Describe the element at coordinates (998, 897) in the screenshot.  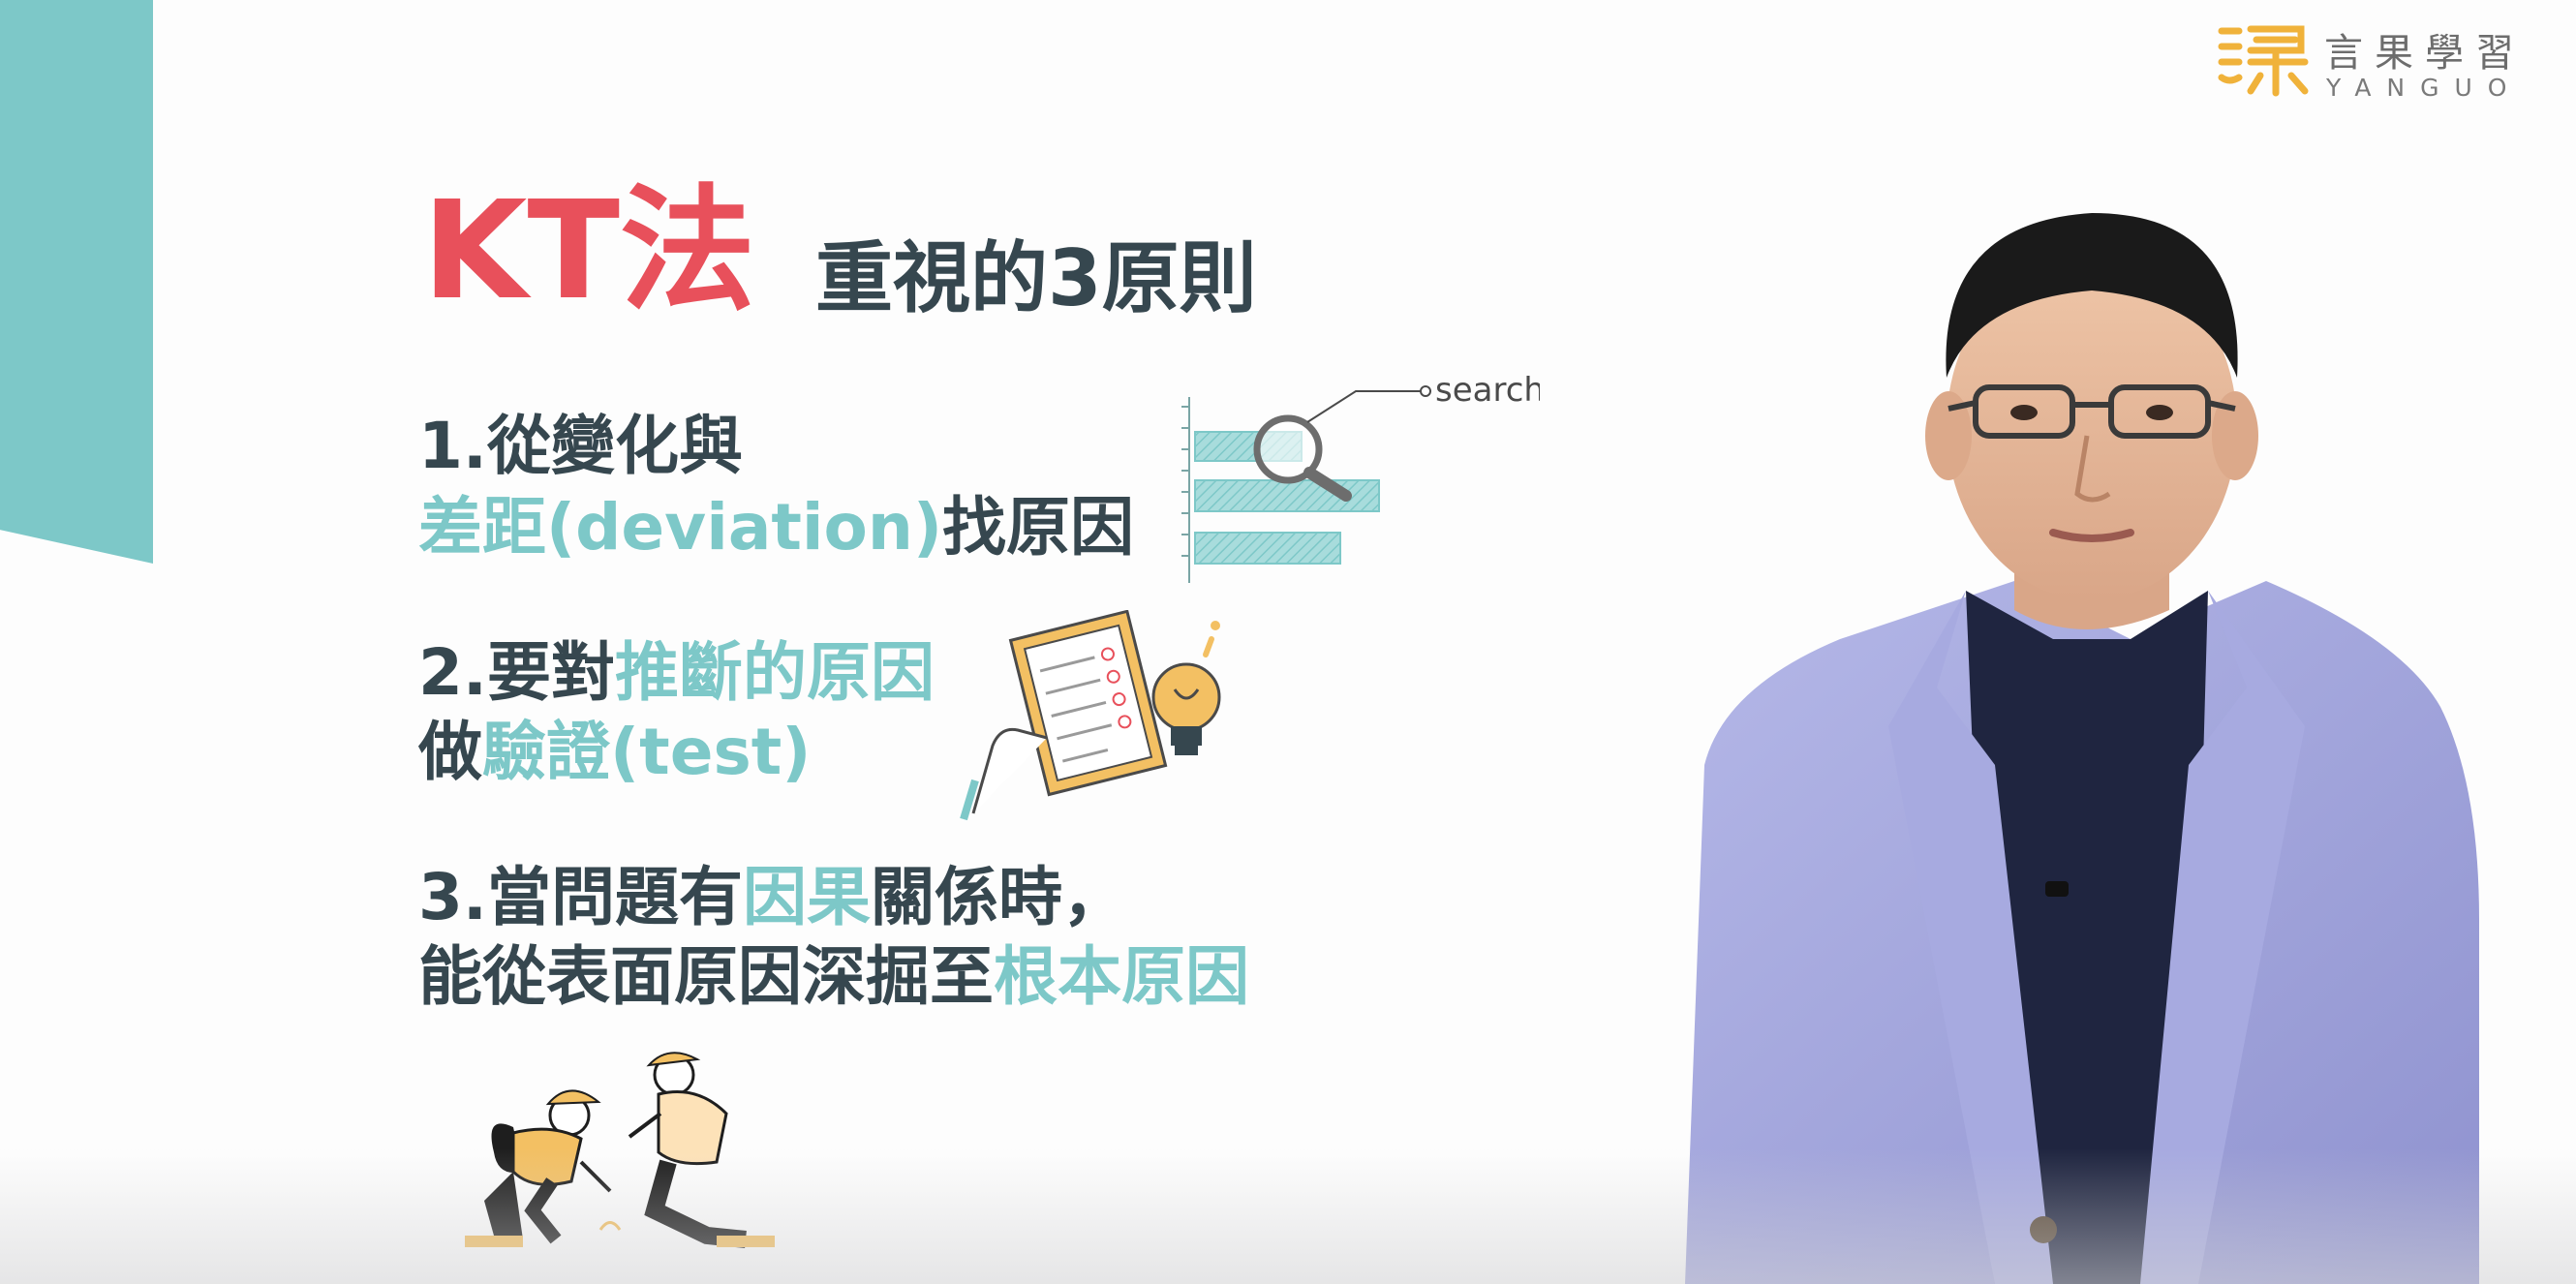
I see `principle-text: 關係時，` at that location.